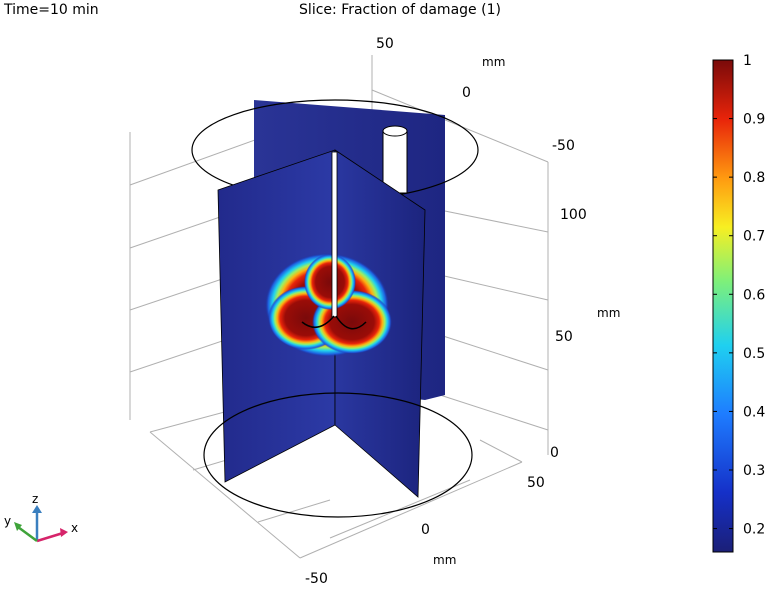  What do you see at coordinates (754, 471) in the screenshot?
I see `colorbar-tick-label: 0.3` at bounding box center [754, 471].